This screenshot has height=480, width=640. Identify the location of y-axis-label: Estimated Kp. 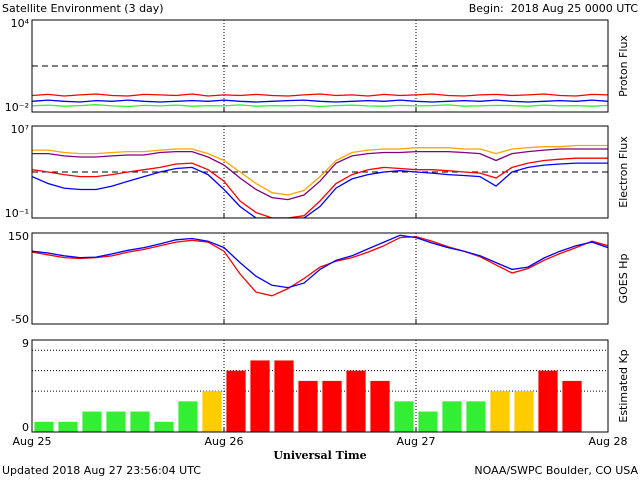
(623, 385).